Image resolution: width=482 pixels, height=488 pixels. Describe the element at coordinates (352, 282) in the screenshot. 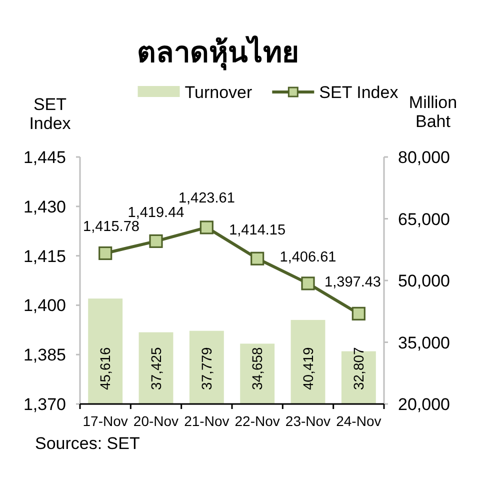

I see `data-label: 1,397.43` at that location.